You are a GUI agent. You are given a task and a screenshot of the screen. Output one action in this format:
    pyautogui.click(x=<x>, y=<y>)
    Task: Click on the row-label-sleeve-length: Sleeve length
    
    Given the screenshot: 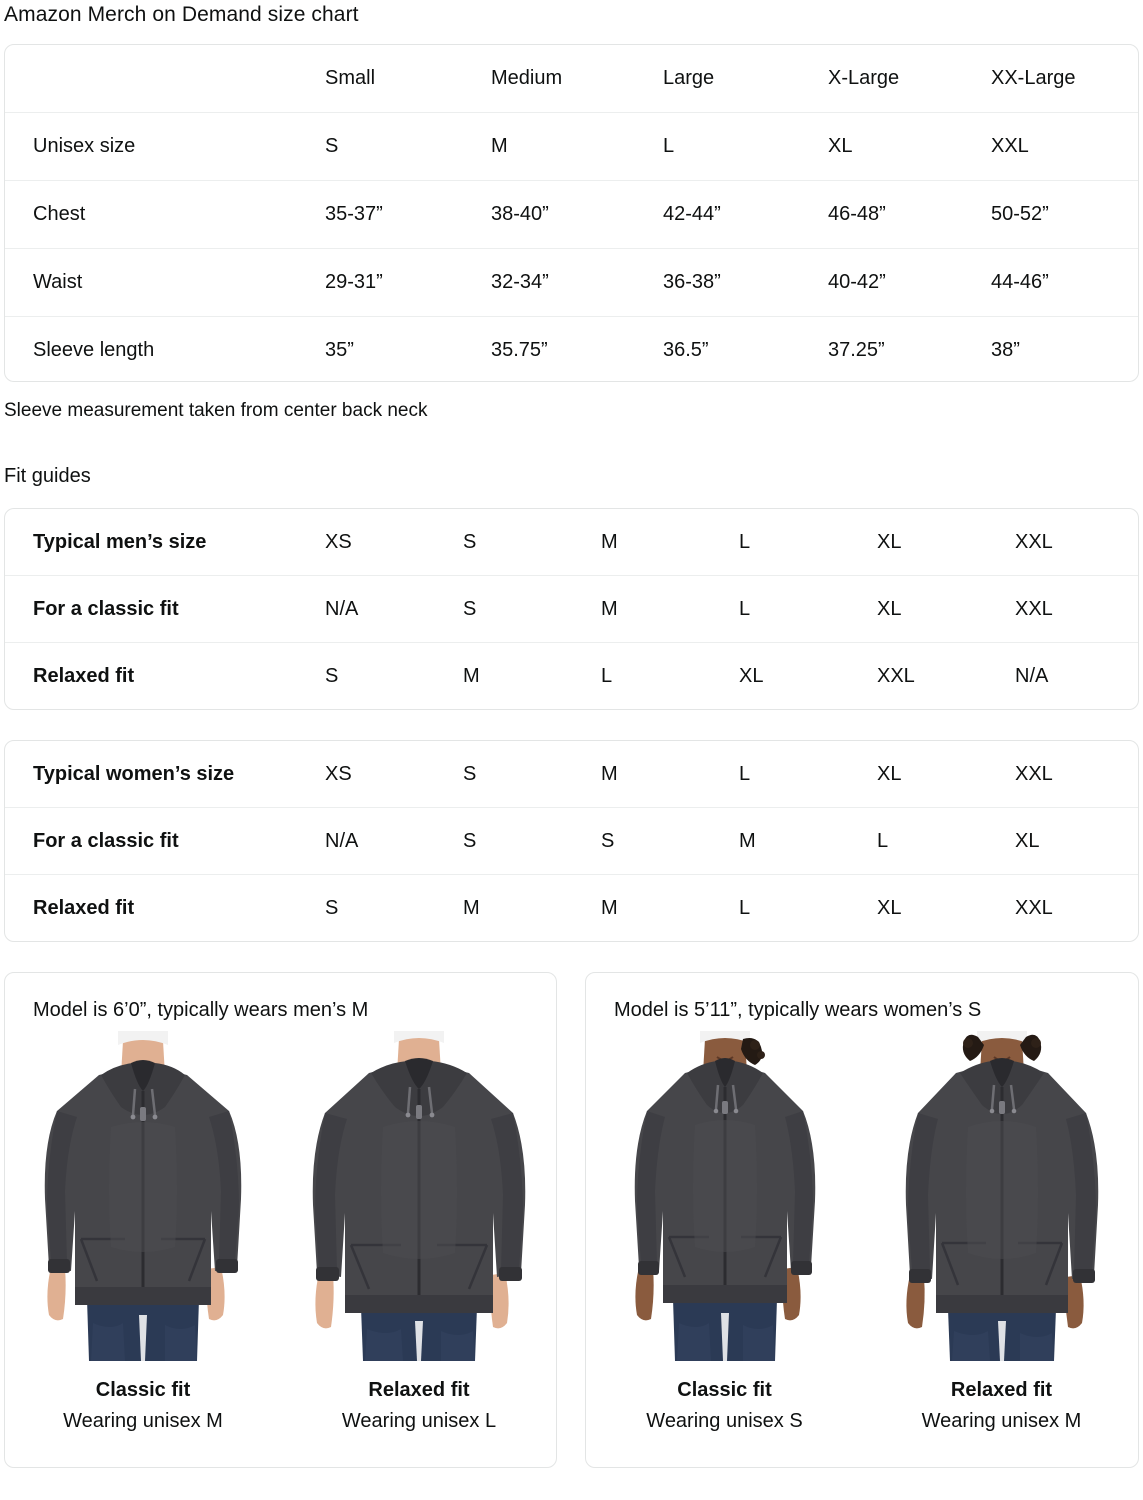 What is the action you would take?
    pyautogui.click(x=165, y=348)
    